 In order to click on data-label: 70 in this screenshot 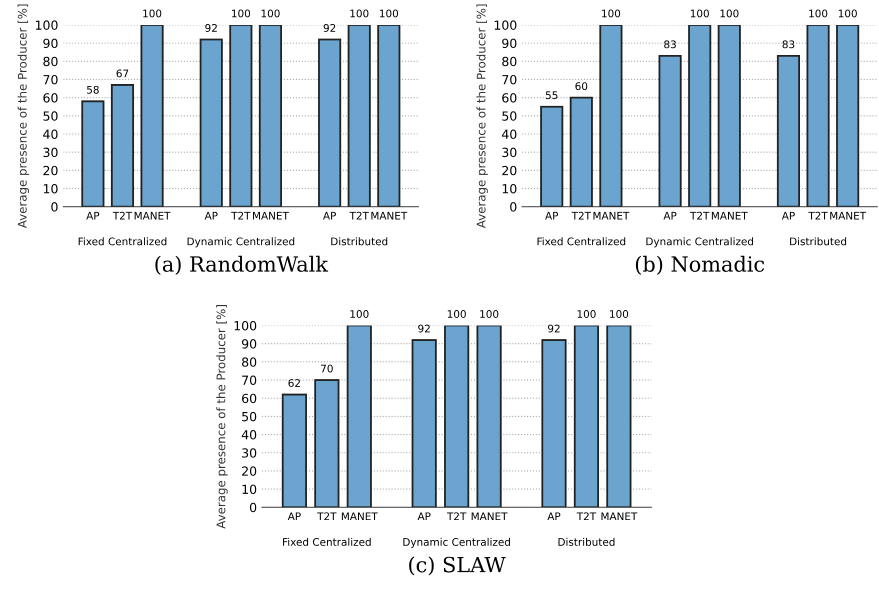, I will do `click(327, 368)`.